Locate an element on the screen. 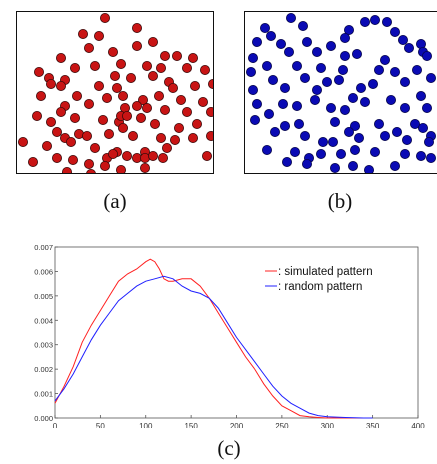 This screenshot has height=464, width=437. x-tick-label: 200 is located at coordinates (237, 425).